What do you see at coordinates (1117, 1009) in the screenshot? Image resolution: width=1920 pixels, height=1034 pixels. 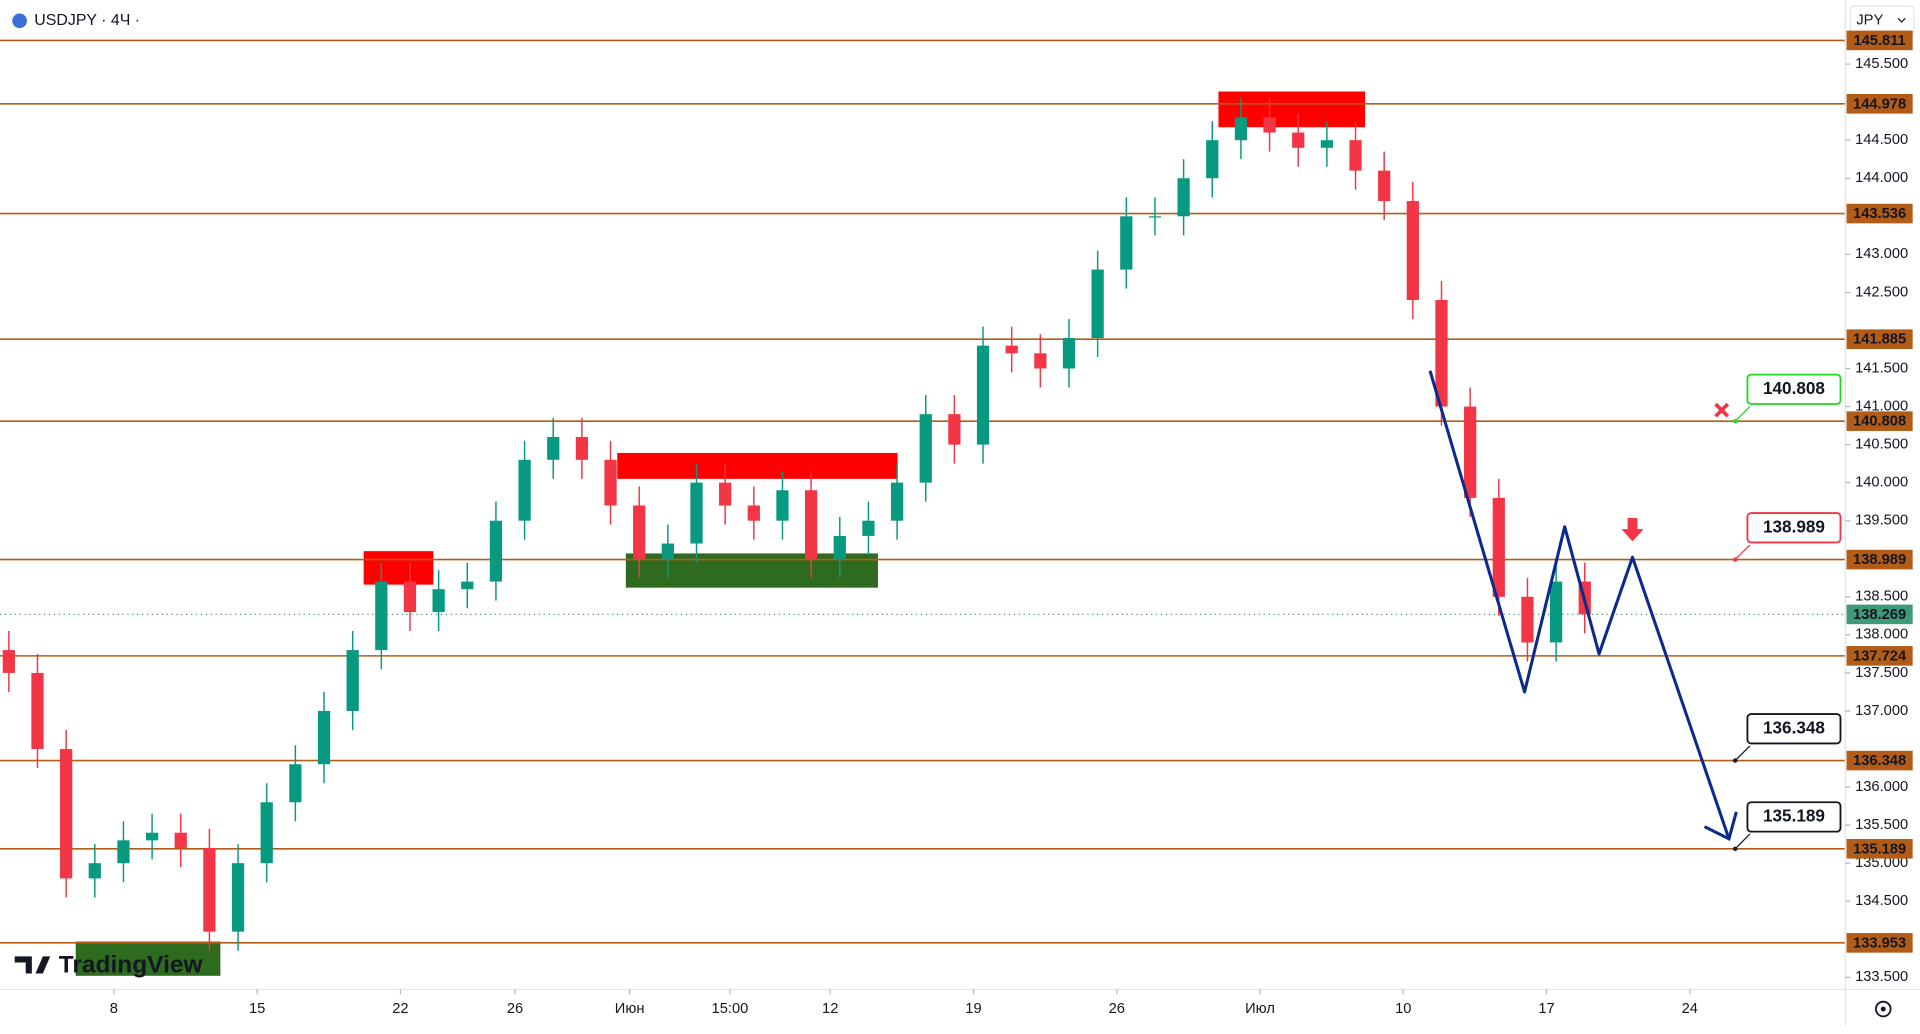 I see `x-tick-label: 26` at bounding box center [1117, 1009].